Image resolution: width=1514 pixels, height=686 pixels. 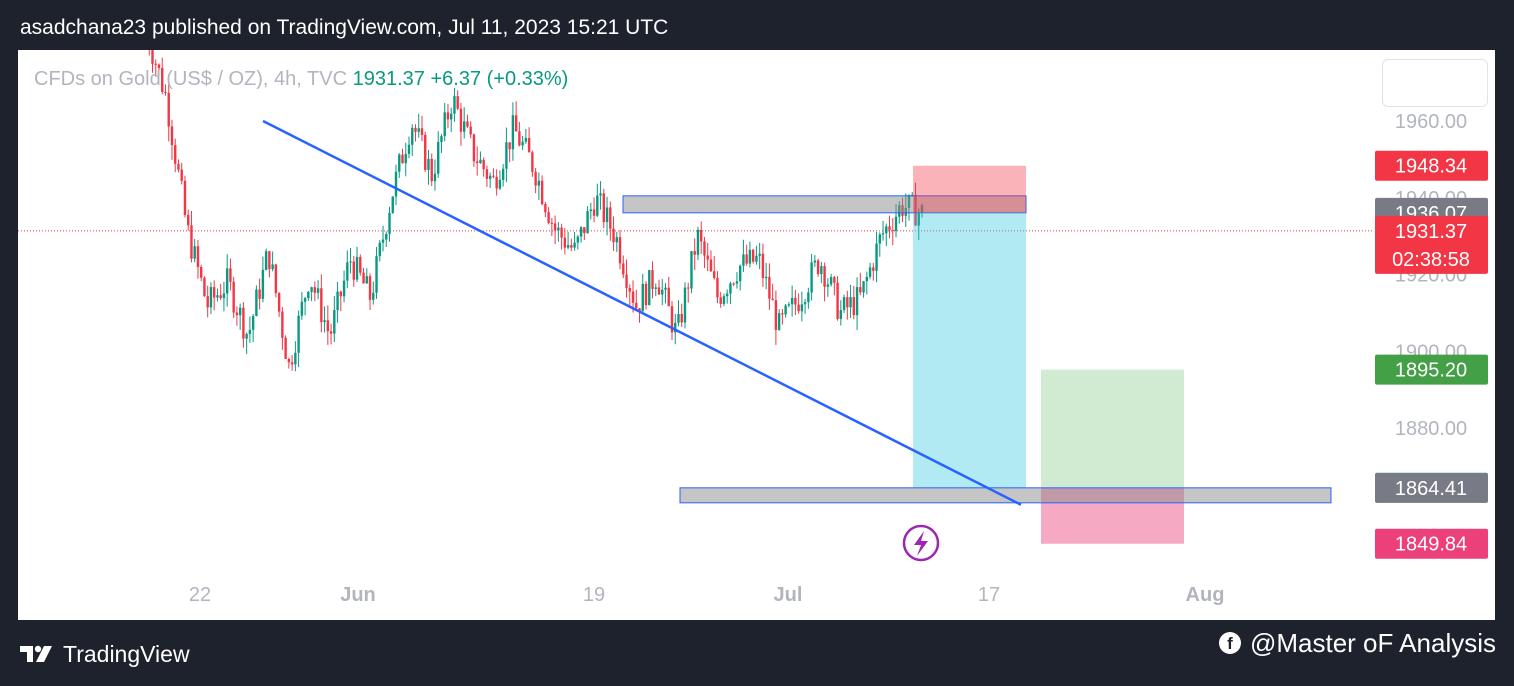 I want to click on price-label: 1849.84, so click(x=1431, y=545).